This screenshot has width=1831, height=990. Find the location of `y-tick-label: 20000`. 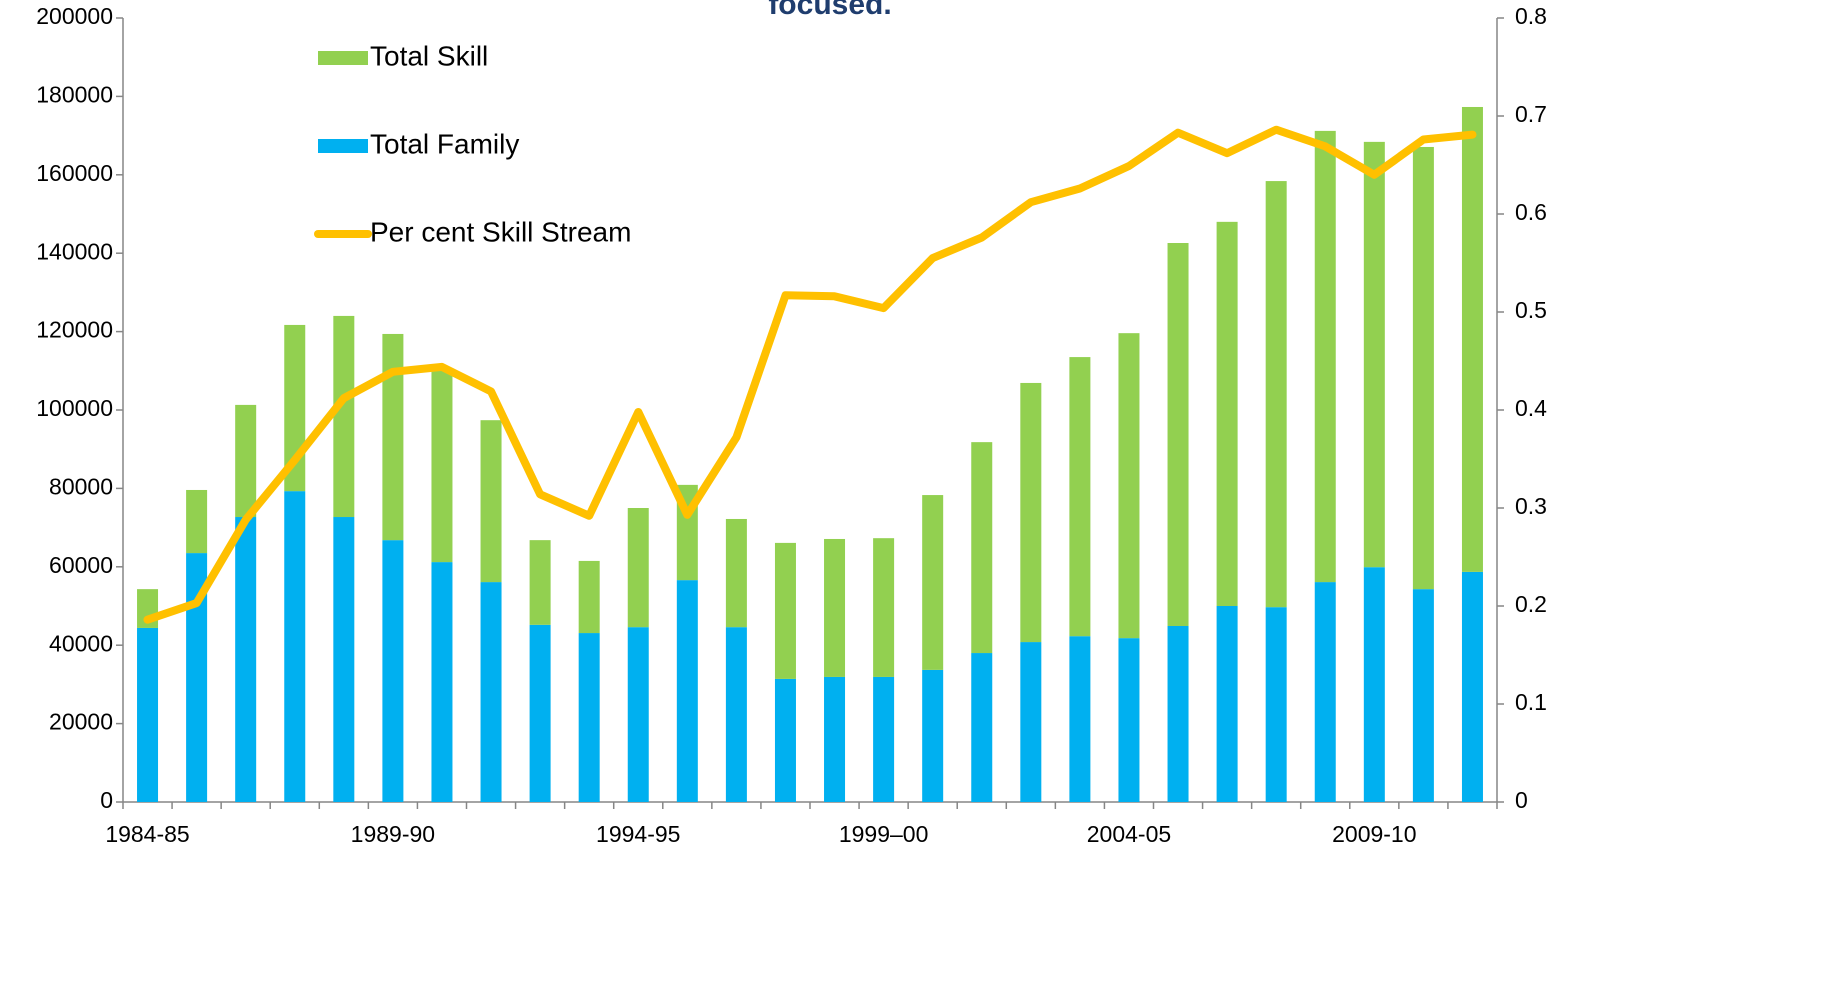

y-tick-label: 20000 is located at coordinates (81, 722).